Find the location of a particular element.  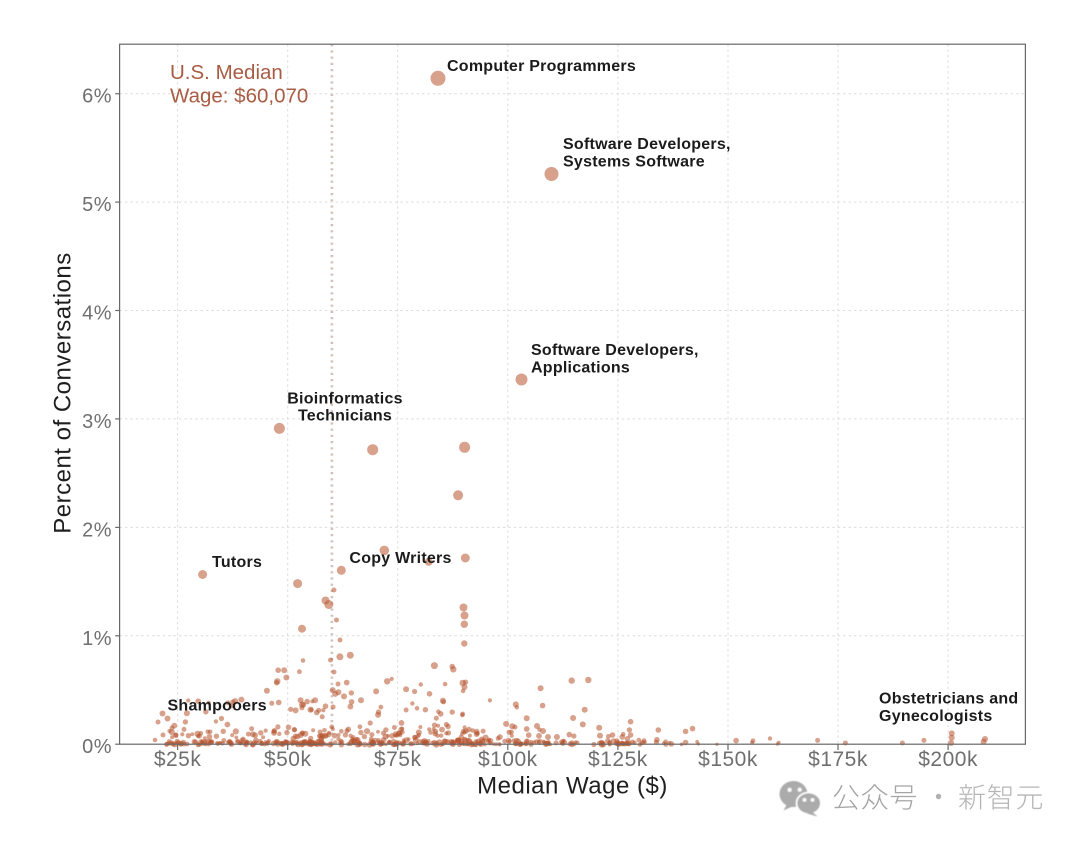

svg-text: Systems Software is located at coordinates (634, 162).